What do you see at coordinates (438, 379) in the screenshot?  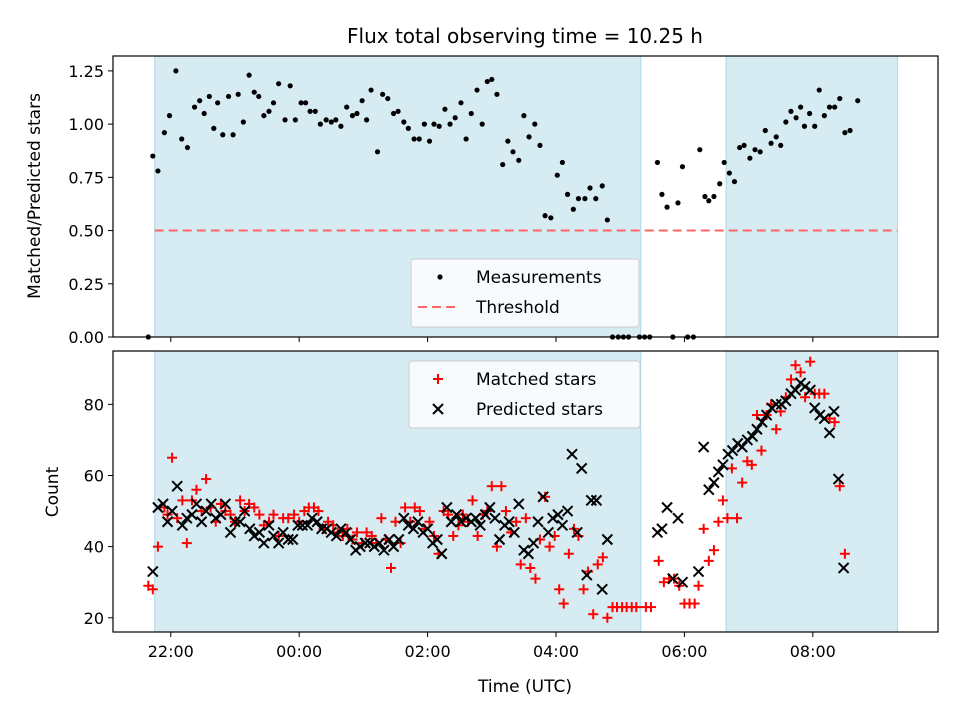 I see `legend-matched-marker` at bounding box center [438, 379].